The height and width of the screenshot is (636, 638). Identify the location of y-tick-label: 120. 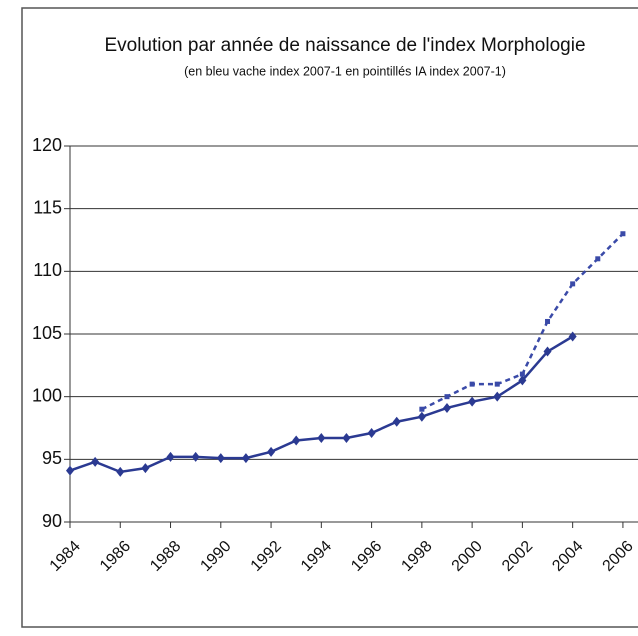
(47, 145).